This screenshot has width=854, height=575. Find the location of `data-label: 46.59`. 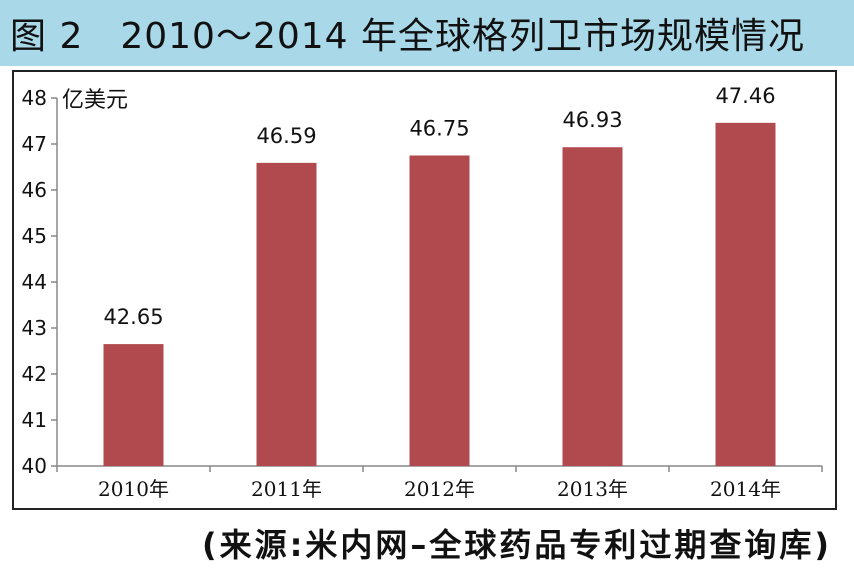

data-label: 46.59 is located at coordinates (286, 136).